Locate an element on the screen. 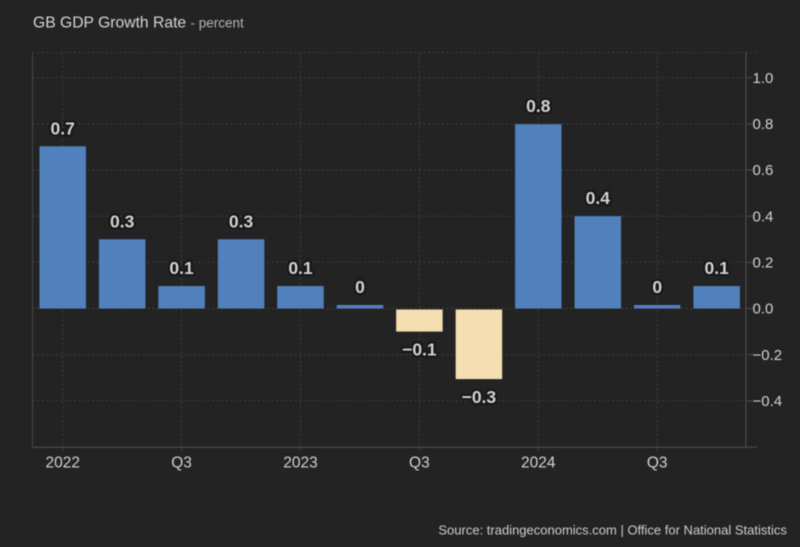 This screenshot has width=800, height=547. svg-text: 1.0 is located at coordinates (763, 78).